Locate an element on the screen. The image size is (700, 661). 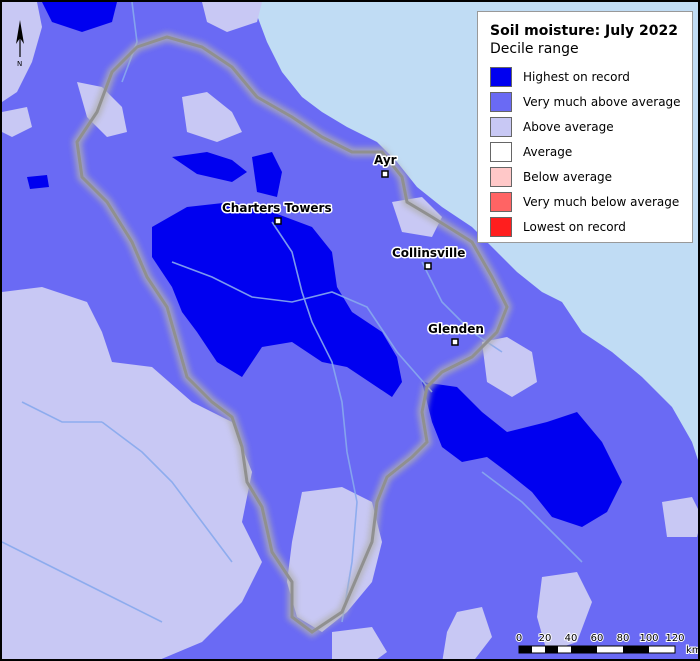
town-collinsville: Collinsville is located at coordinates (429, 257).